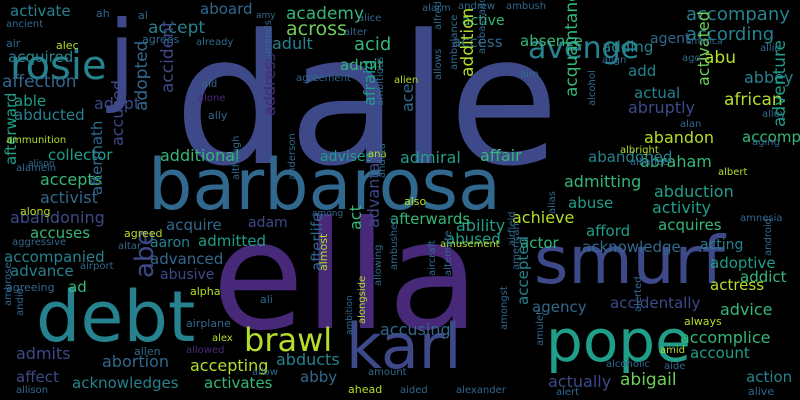 Image resolution: width=800 pixels, height=400 pixels. Describe the element at coordinates (730, 34) in the screenshot. I see `word-according: according` at that location.